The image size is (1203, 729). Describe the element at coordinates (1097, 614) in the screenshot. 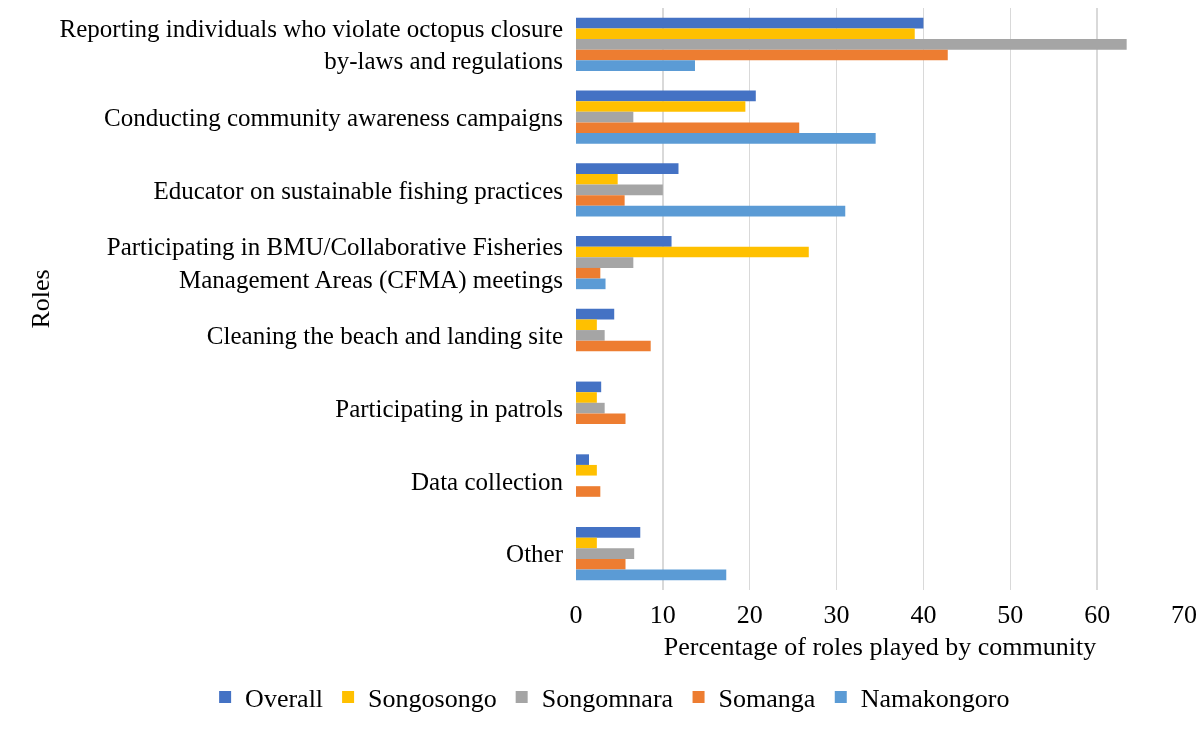

I see `x-tick-label: 60` at that location.